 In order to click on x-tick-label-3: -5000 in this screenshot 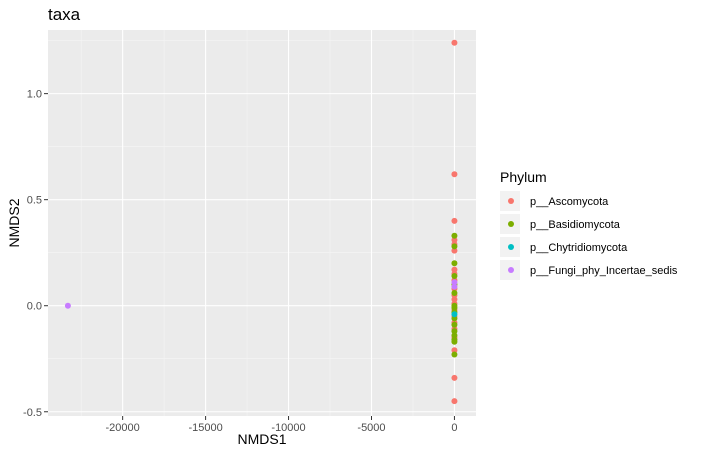, I will do `click(371, 428)`.